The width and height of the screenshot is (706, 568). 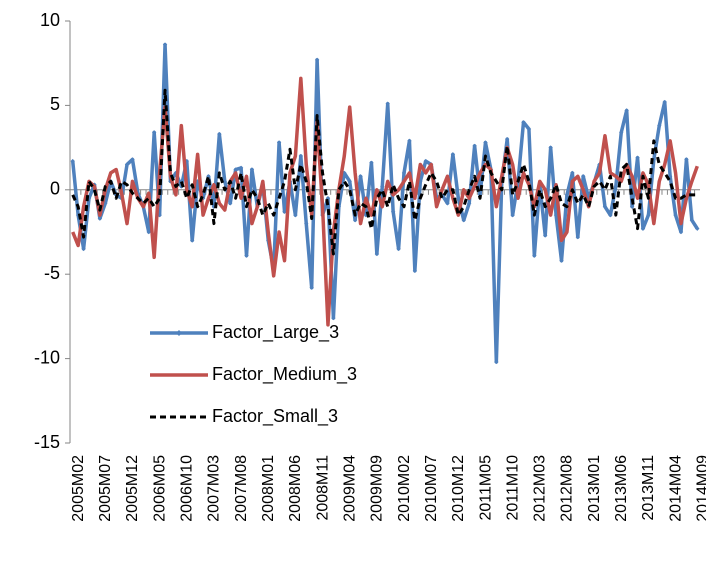 What do you see at coordinates (214, 488) in the screenshot?
I see `x-tick-label: 2007M03` at bounding box center [214, 488].